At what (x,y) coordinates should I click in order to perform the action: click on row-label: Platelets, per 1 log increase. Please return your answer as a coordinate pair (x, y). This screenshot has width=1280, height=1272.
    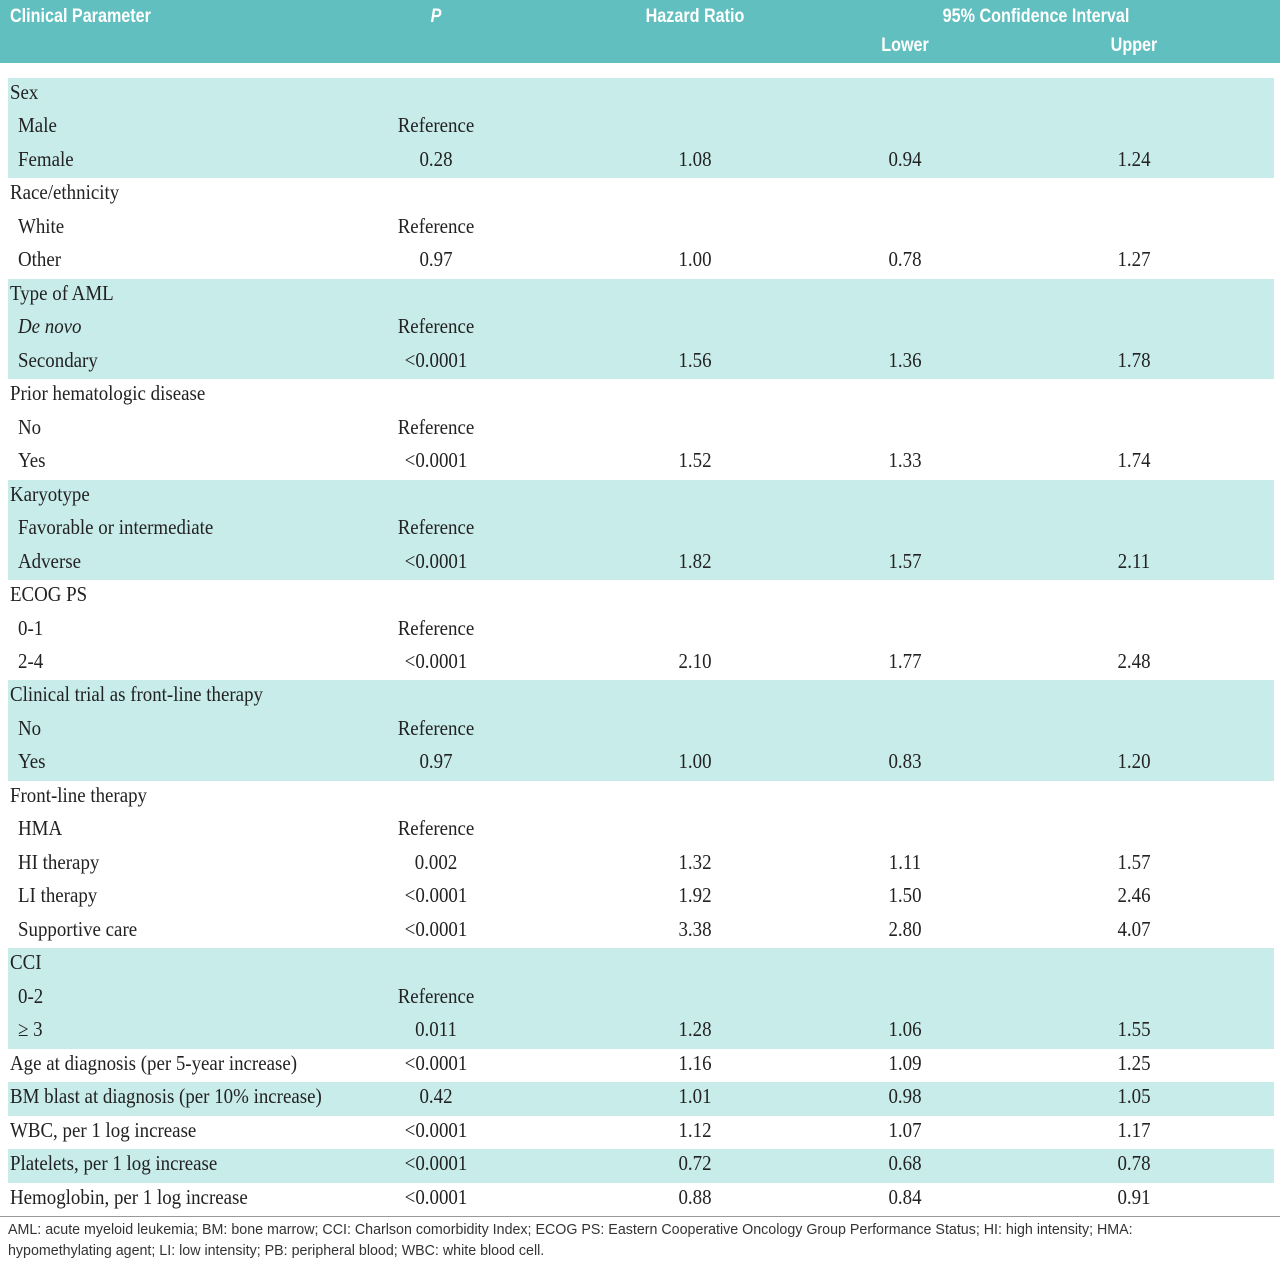
    Looking at the image, I should click on (114, 1163).